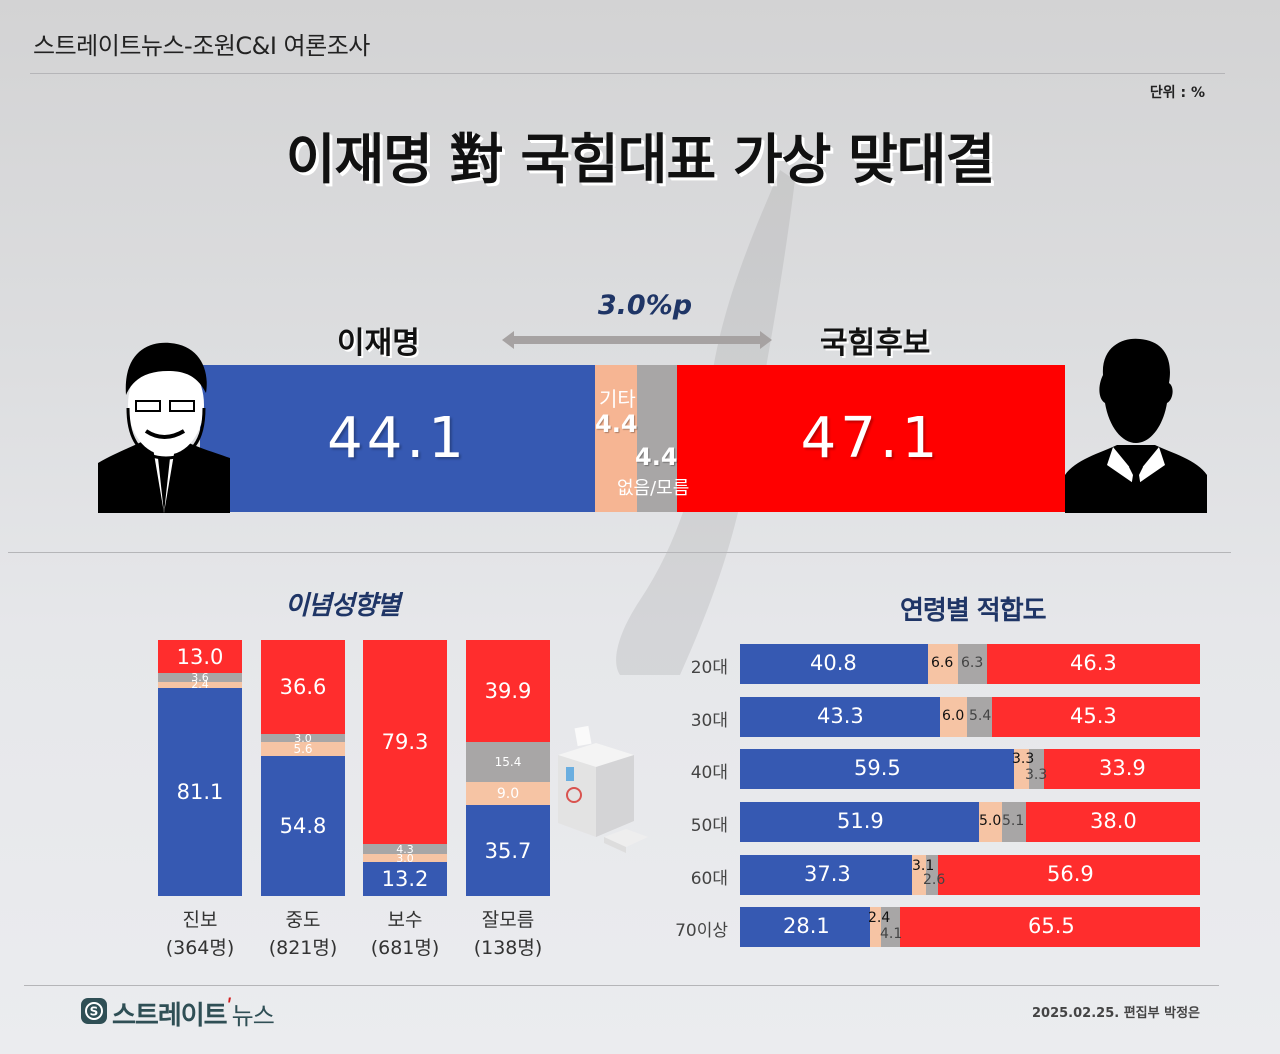 The height and width of the screenshot is (1054, 1280). What do you see at coordinates (891, 934) in the screenshot?
I see `none-value: 4.1` at bounding box center [891, 934].